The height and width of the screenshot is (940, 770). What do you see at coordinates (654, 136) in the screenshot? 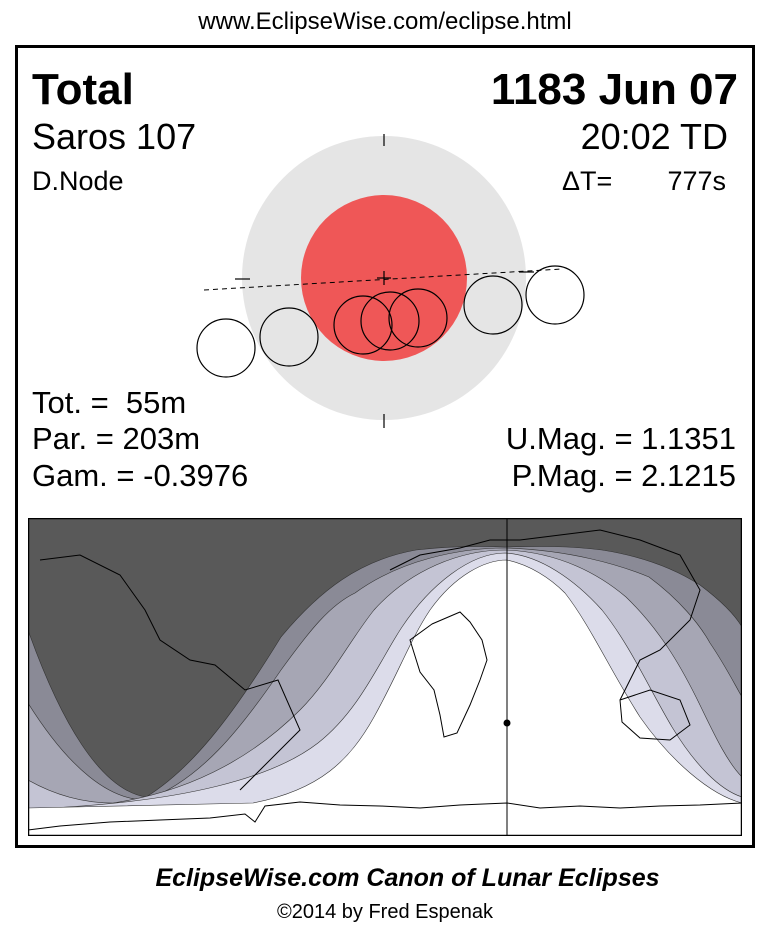
I see `eclipse-time: 20:02 TD` at bounding box center [654, 136].